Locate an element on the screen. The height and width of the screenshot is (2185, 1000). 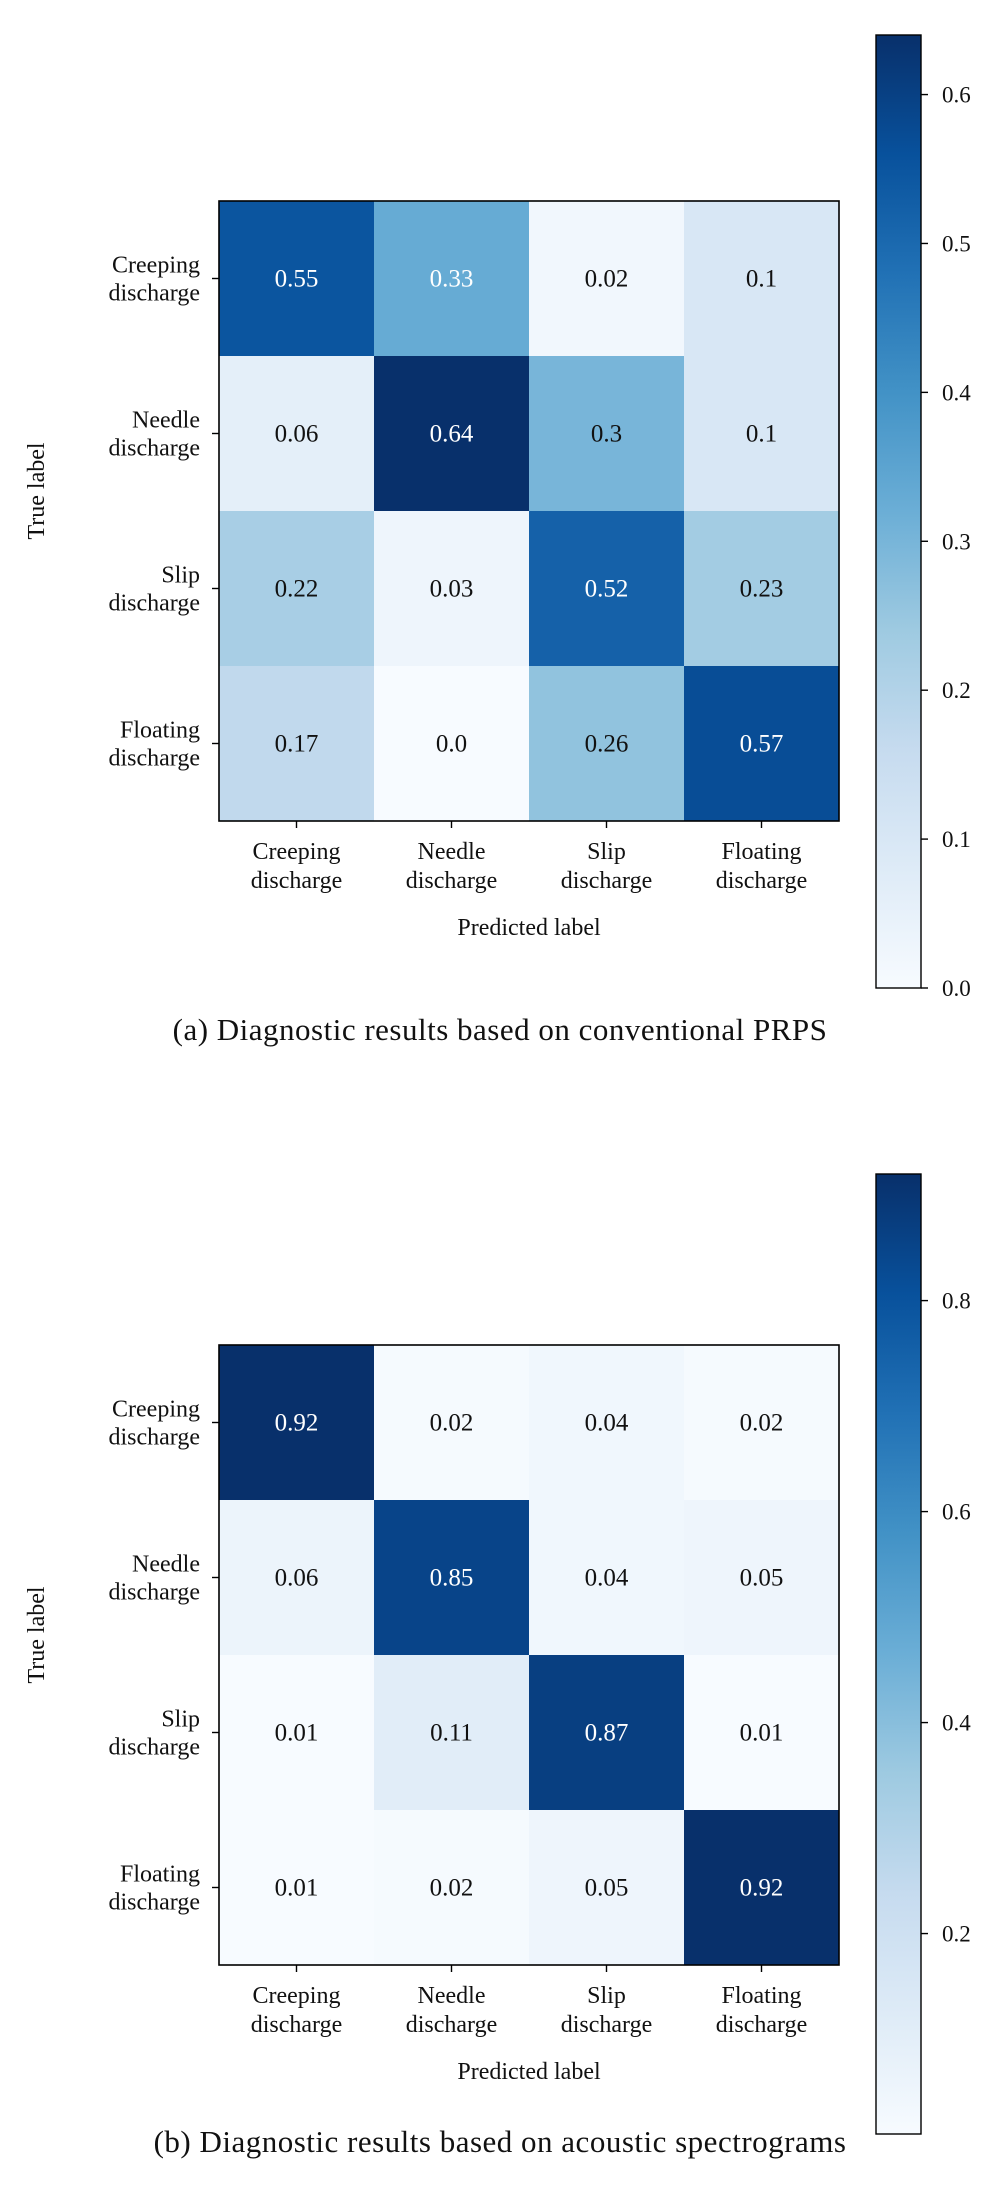
cell-value-r2-c0: 0.01 is located at coordinates (297, 1733).